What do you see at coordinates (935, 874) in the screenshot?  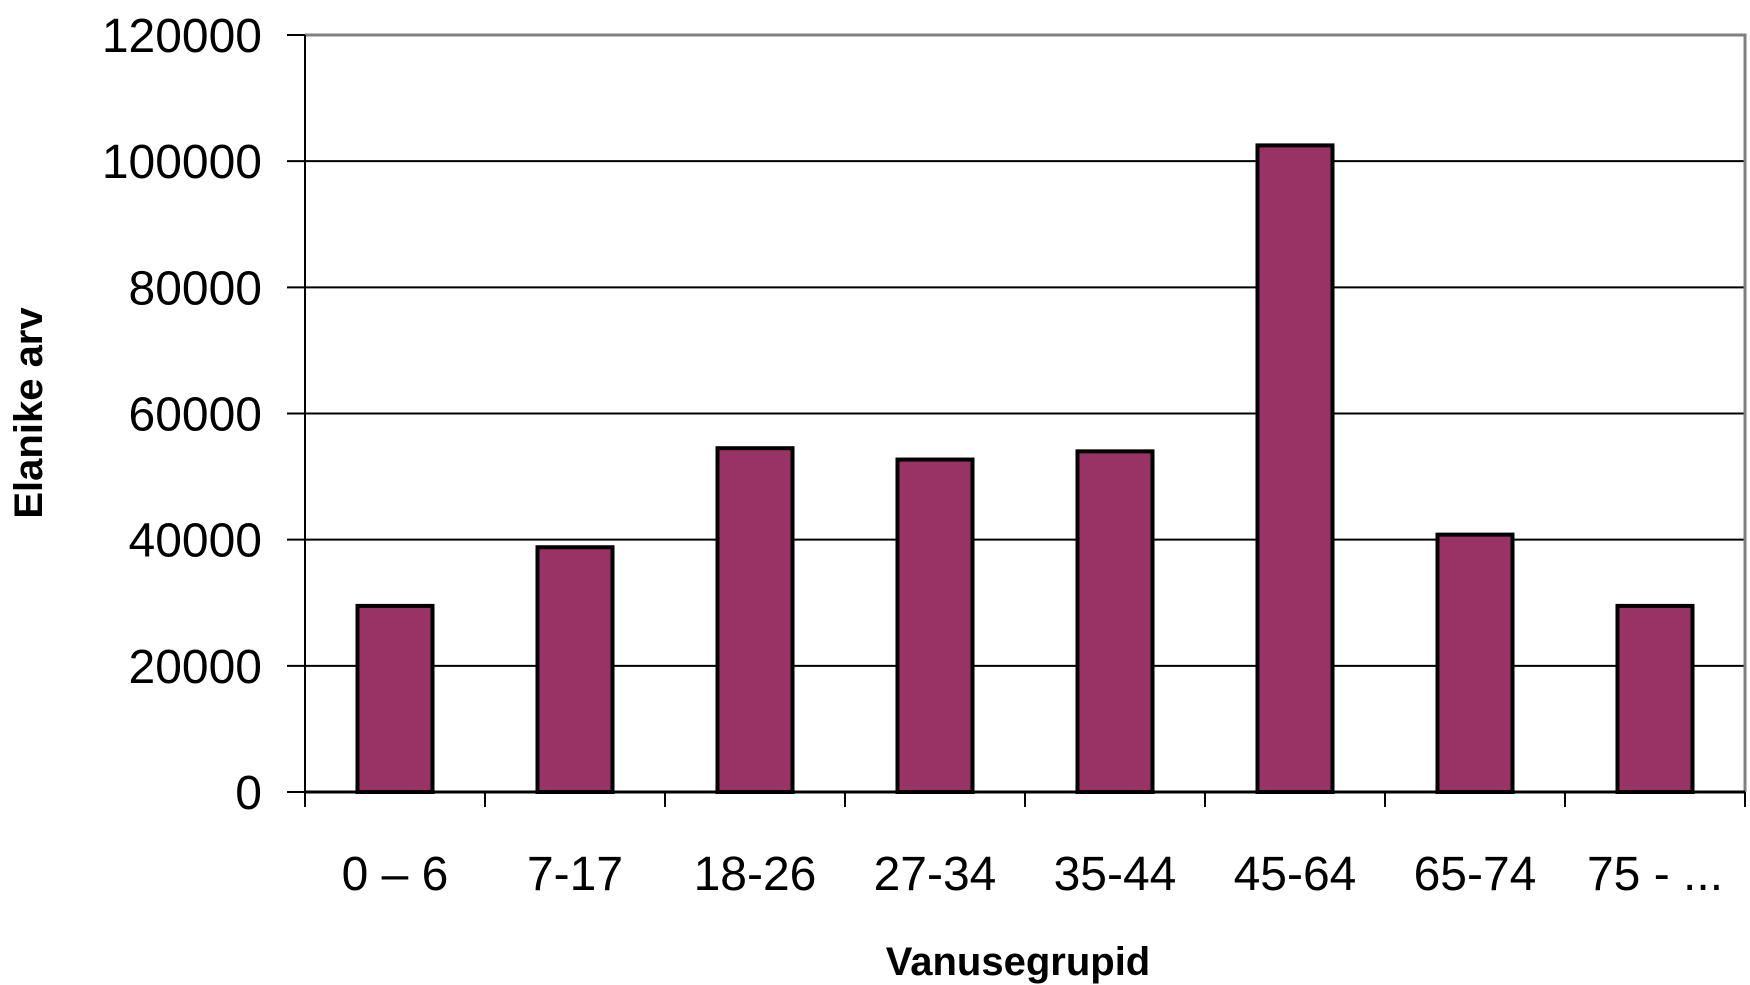 I see `x-tick-label: 27-34` at bounding box center [935, 874].